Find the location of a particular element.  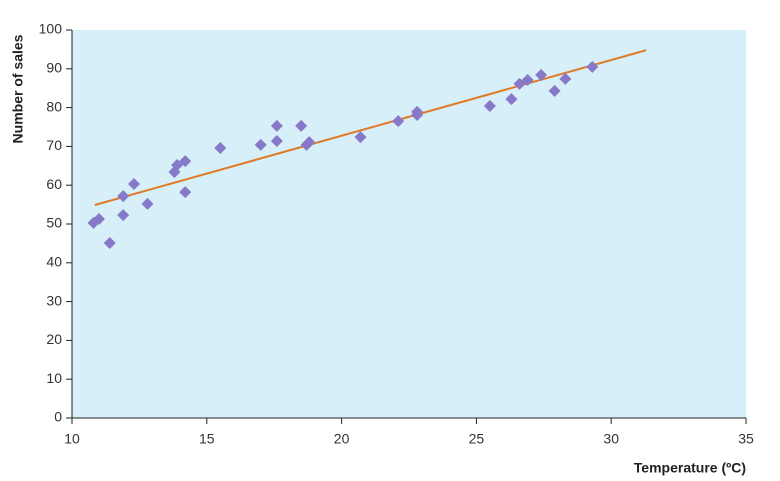

x-tick-label: 35 is located at coordinates (746, 439).